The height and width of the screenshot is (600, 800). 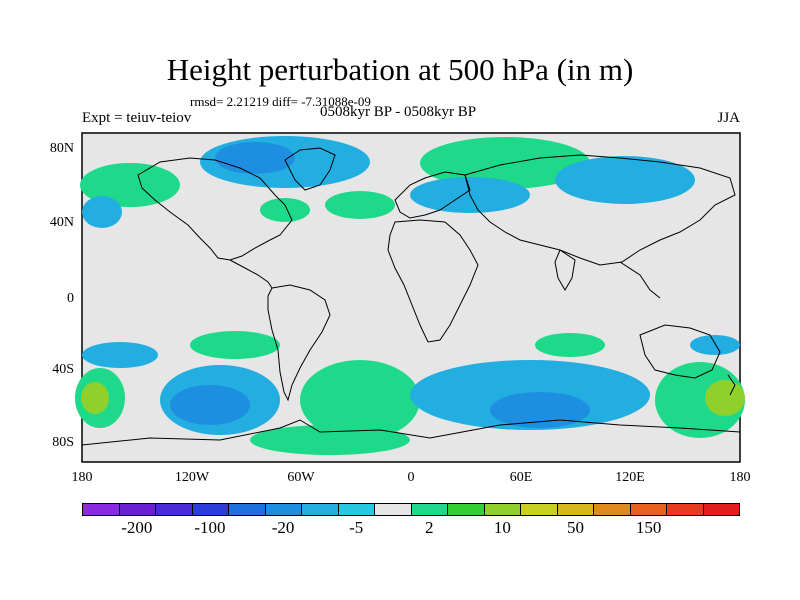 I want to click on field-antarctic-pos, so click(x=330, y=440).